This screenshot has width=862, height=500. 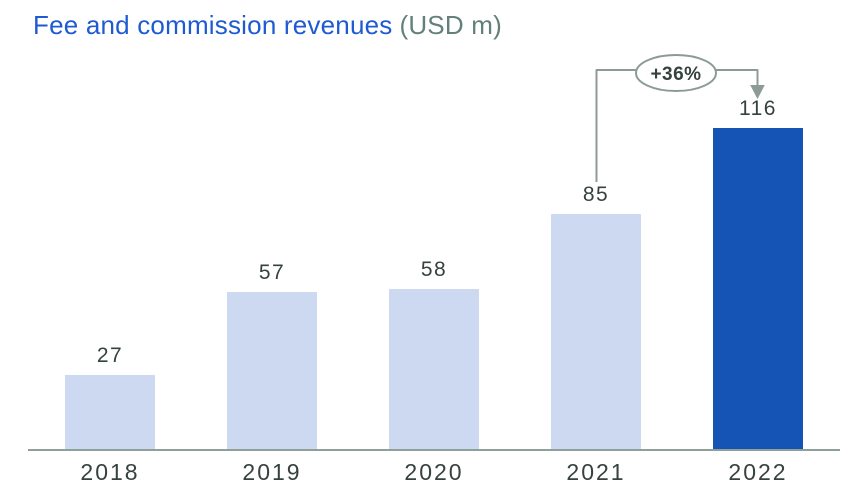 What do you see at coordinates (110, 412) in the screenshot?
I see `bar-2018` at bounding box center [110, 412].